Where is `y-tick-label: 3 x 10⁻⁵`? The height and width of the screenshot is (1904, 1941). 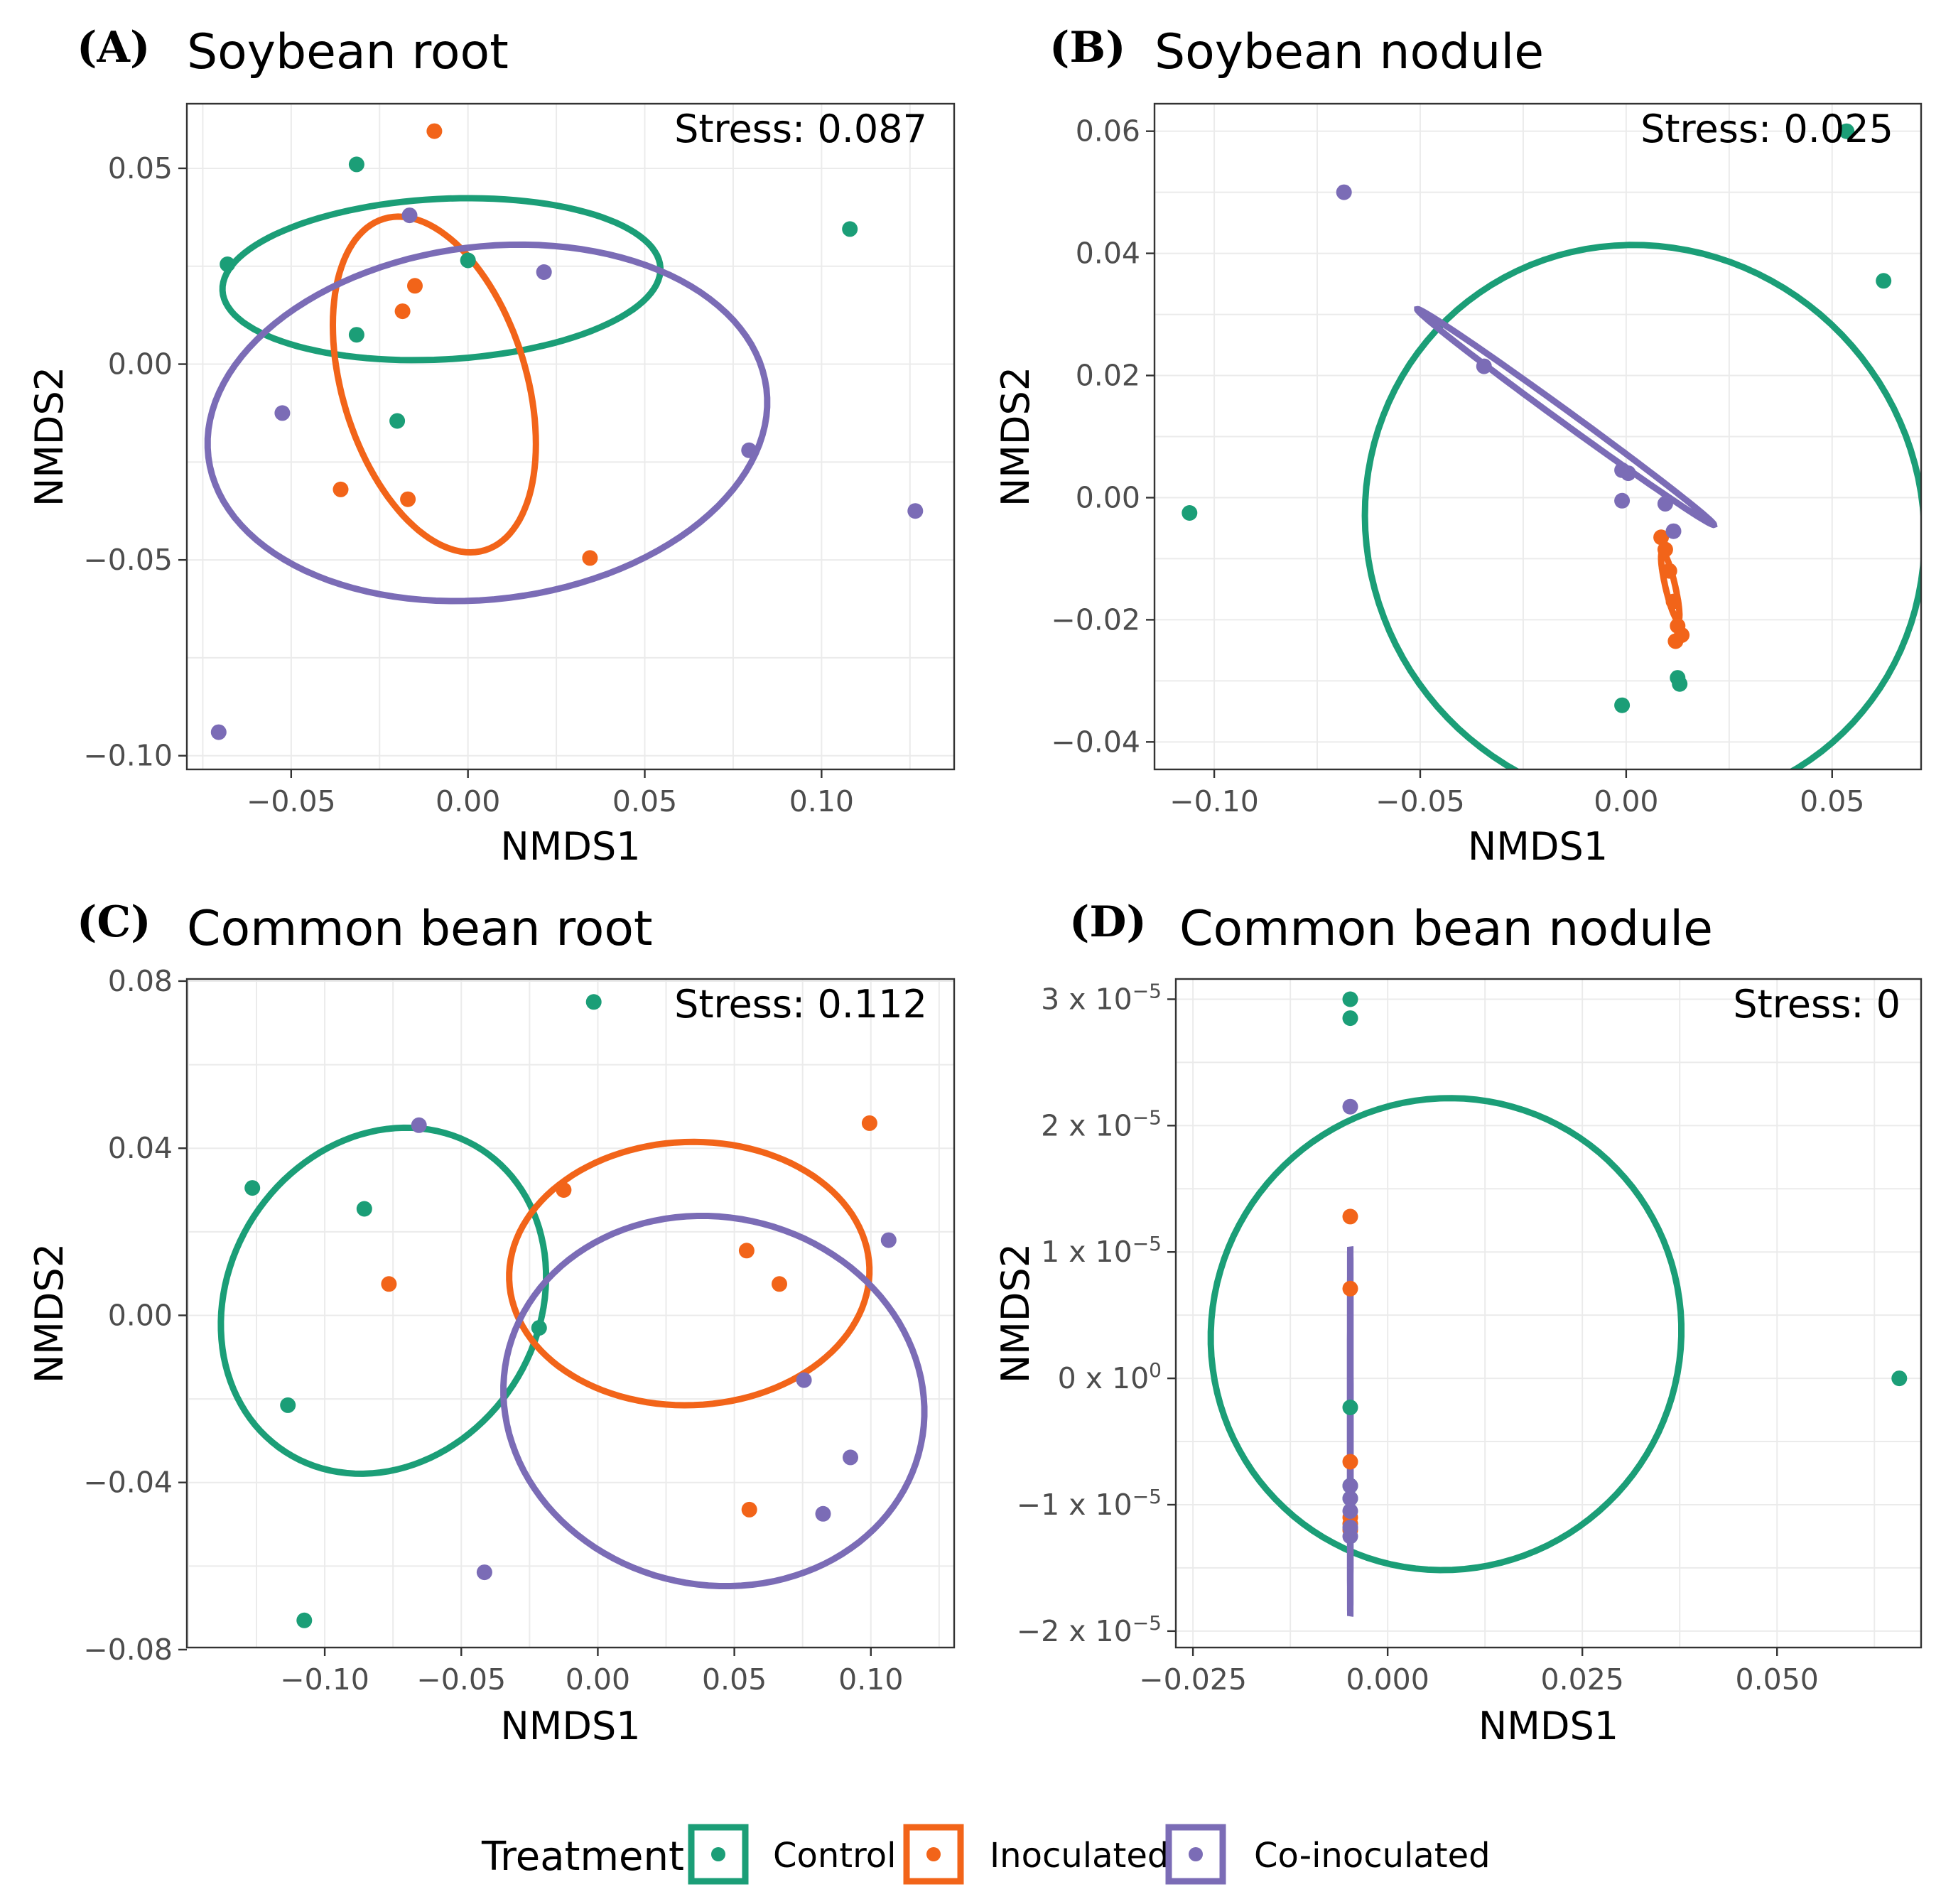
y-tick-label: 3 x 10⁻⁵ is located at coordinates (1101, 998).